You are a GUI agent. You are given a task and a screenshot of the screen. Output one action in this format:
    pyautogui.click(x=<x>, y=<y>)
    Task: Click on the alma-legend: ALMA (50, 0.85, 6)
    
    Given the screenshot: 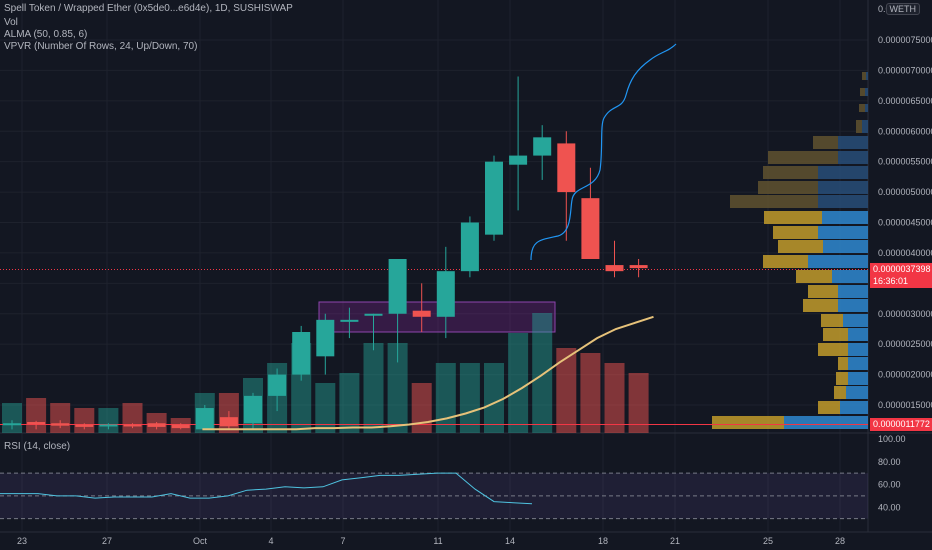 What is the action you would take?
    pyautogui.click(x=46, y=34)
    